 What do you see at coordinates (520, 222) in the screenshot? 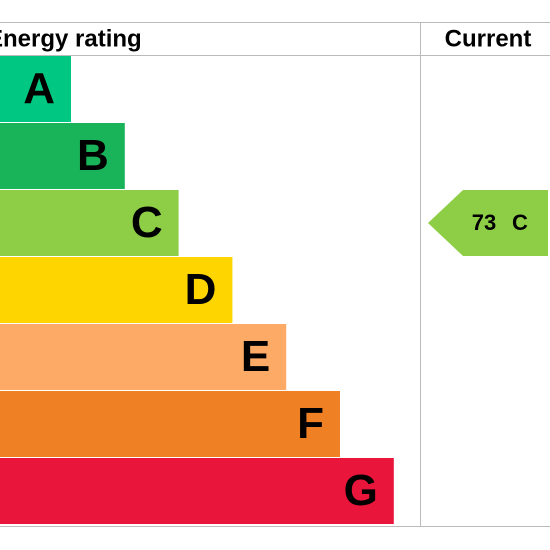
I see `current-band: C` at bounding box center [520, 222].